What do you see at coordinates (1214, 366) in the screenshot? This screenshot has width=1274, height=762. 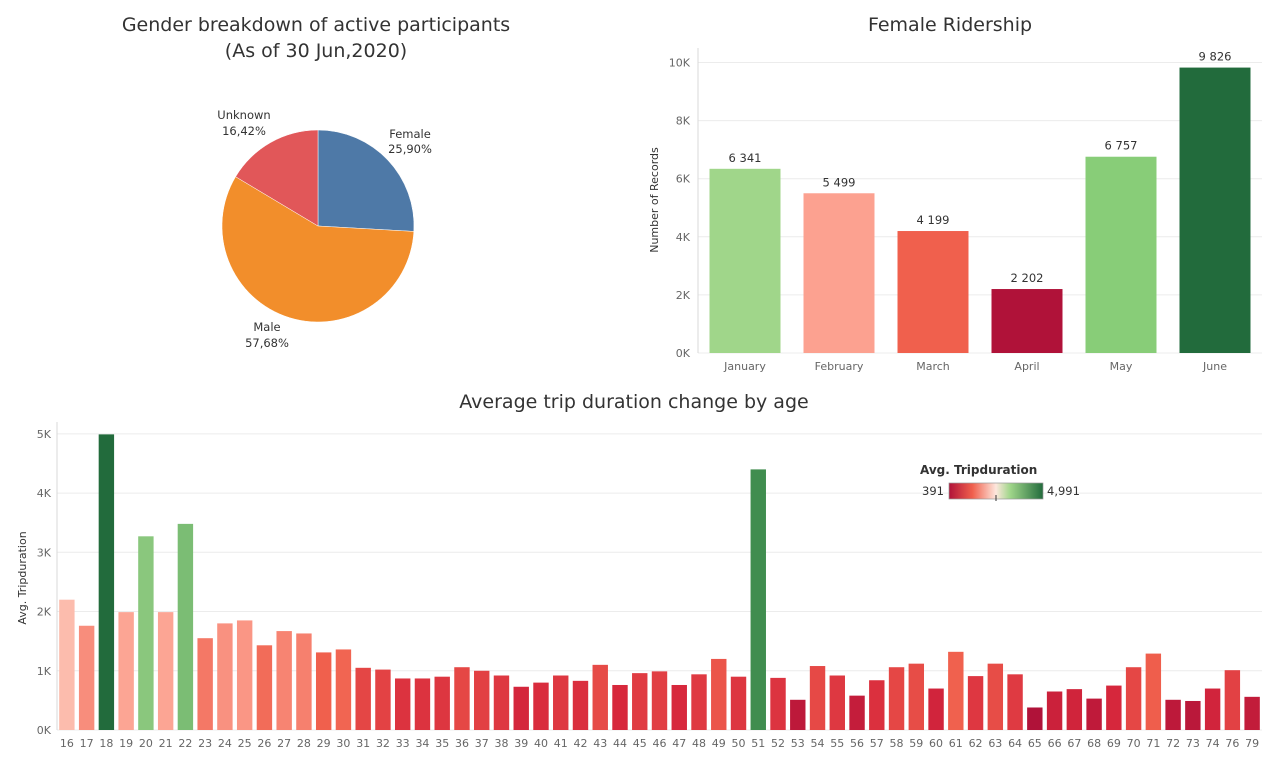 I see `female-ridership-x-tick: June` at bounding box center [1214, 366].